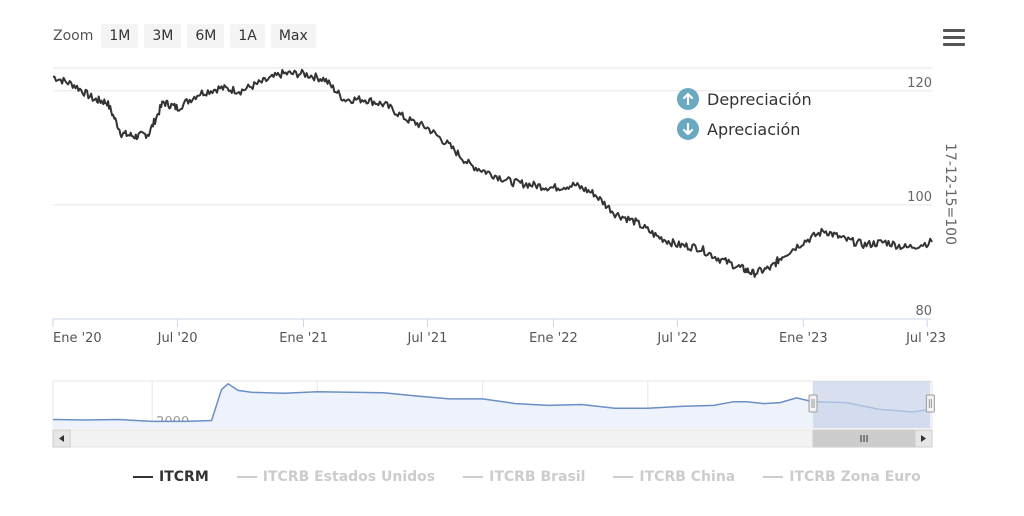 This screenshot has height=516, width=1024. What do you see at coordinates (491, 402) in the screenshot?
I see `navigator-line` at bounding box center [491, 402].